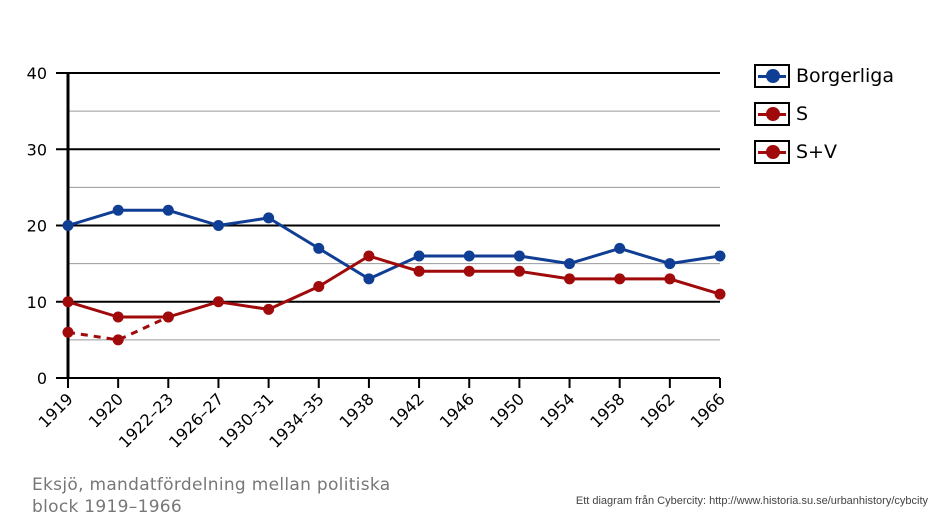 The image size is (938, 521). What do you see at coordinates (56, 410) in the screenshot?
I see `x-tick-label: 1919` at bounding box center [56, 410].